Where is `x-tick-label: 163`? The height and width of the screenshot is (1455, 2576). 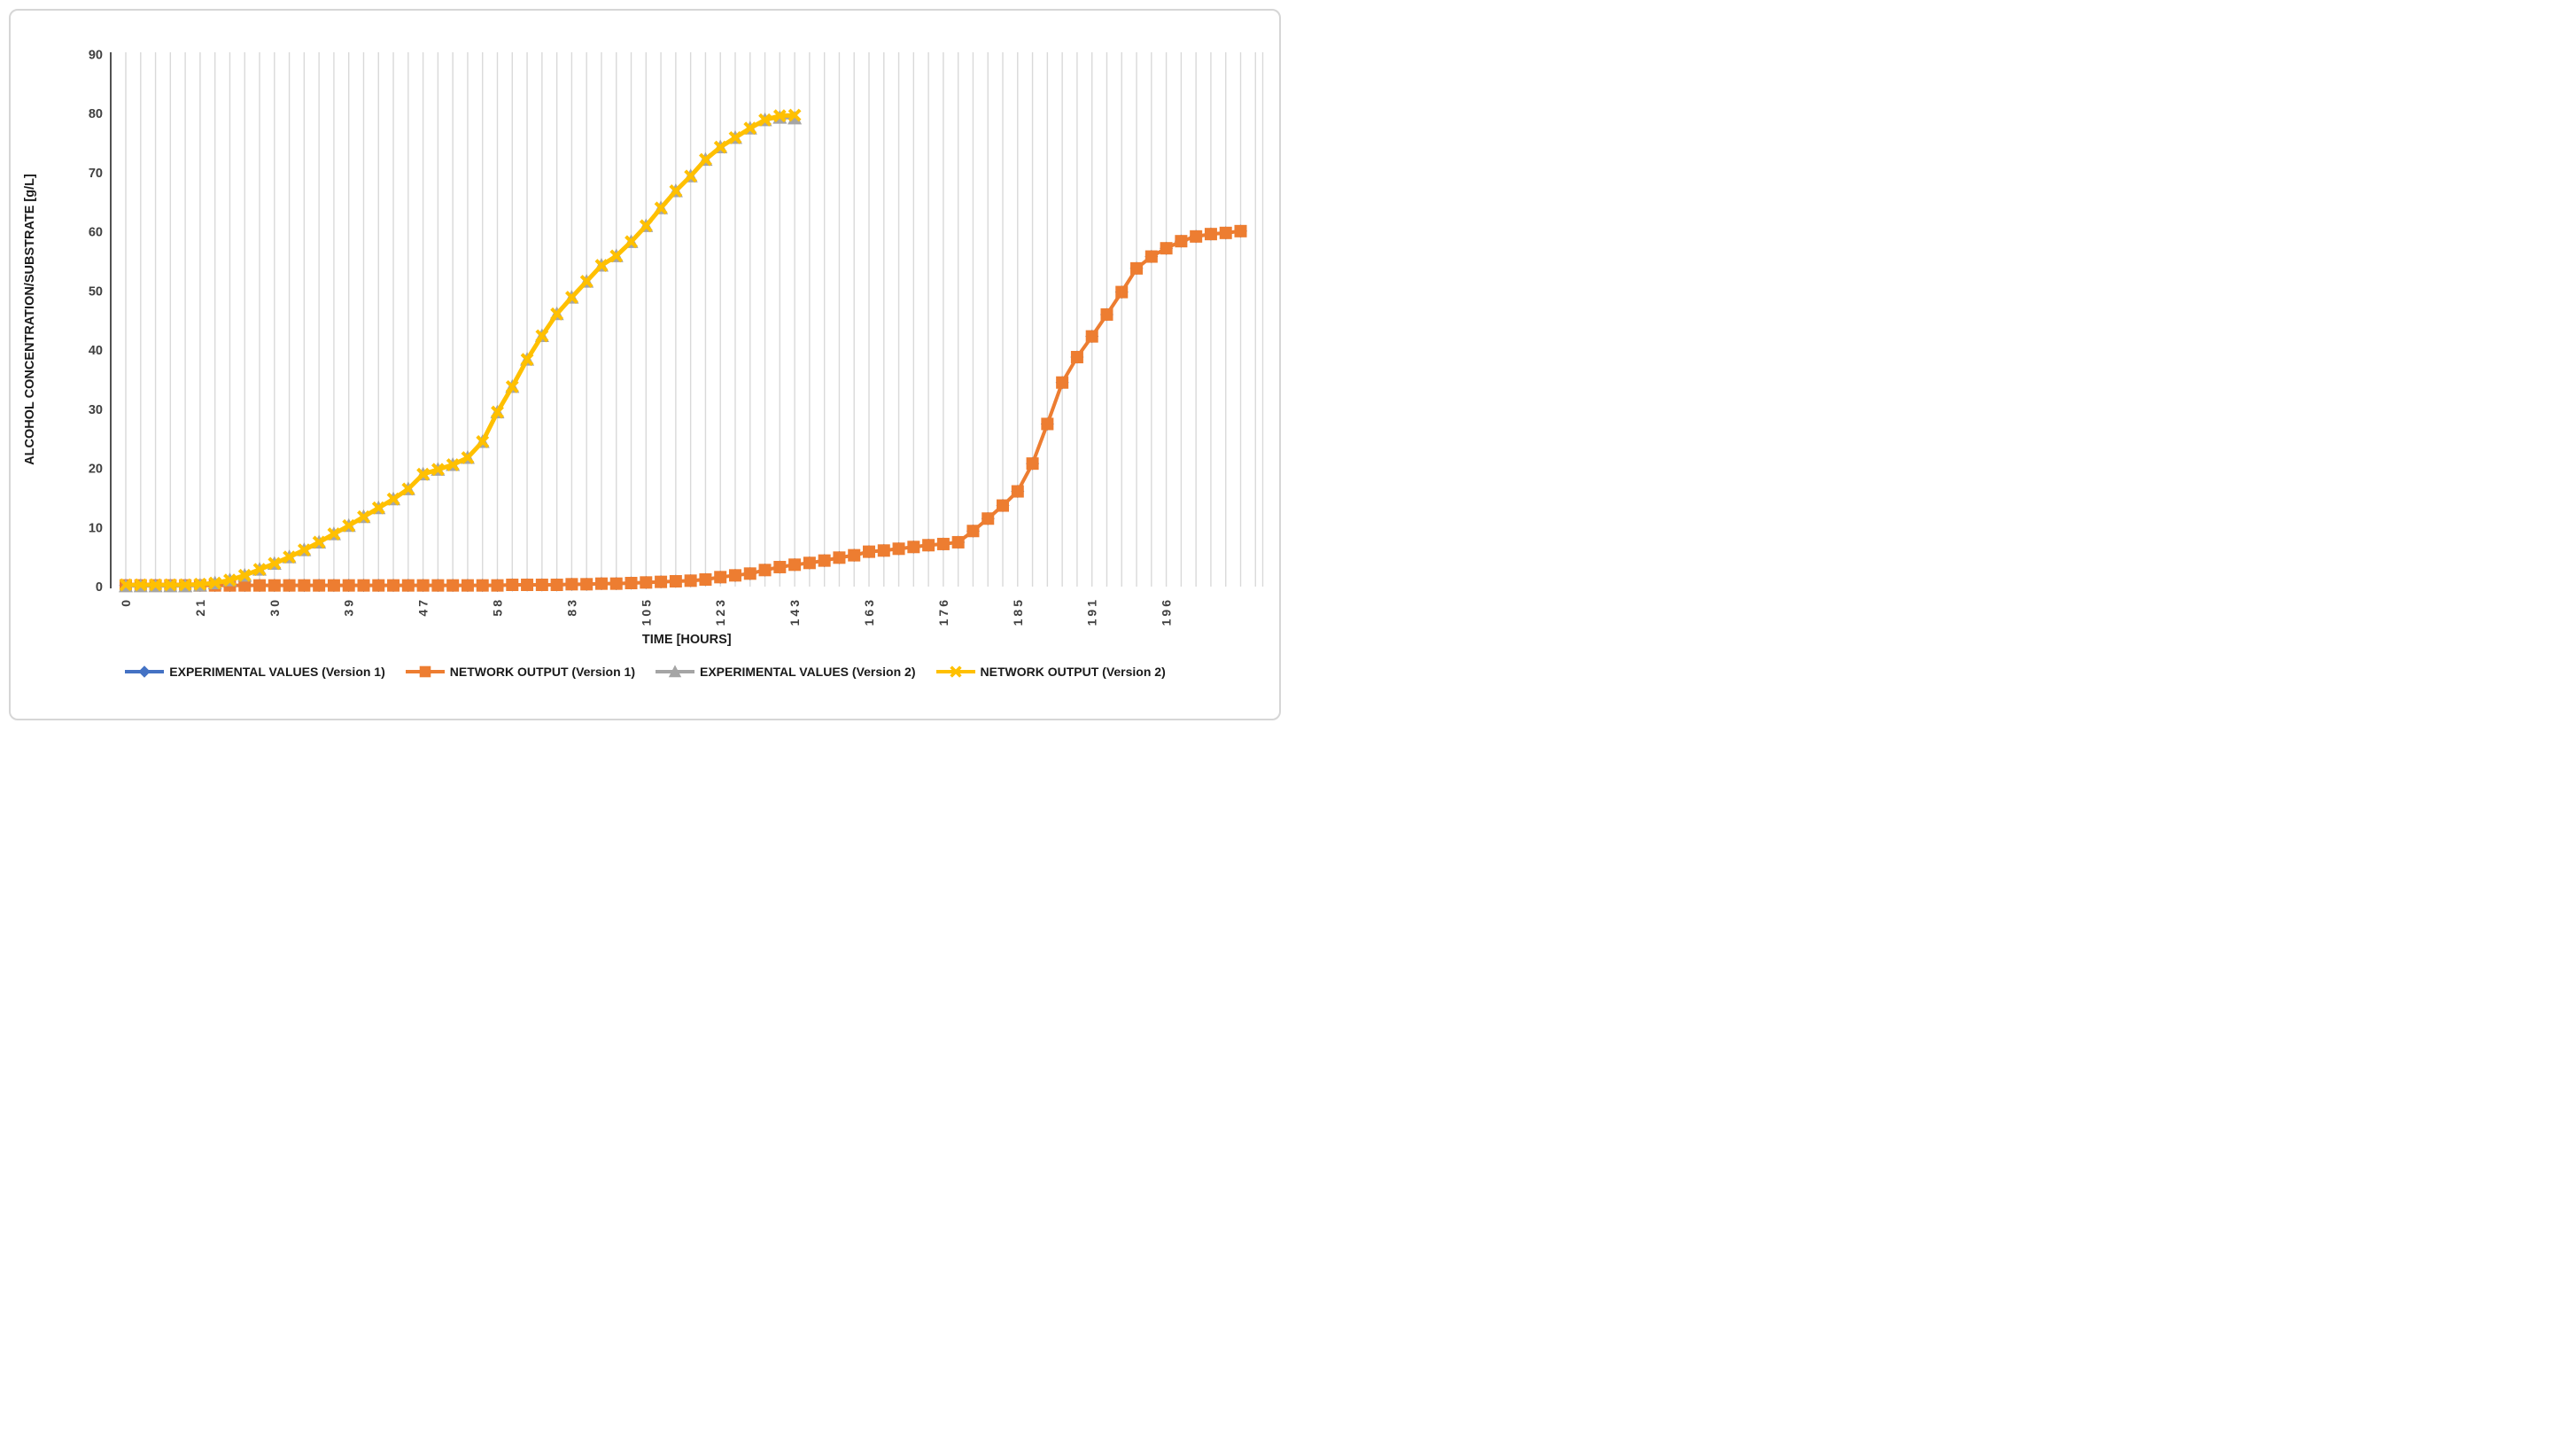 x-tick-label: 163 is located at coordinates (869, 612).